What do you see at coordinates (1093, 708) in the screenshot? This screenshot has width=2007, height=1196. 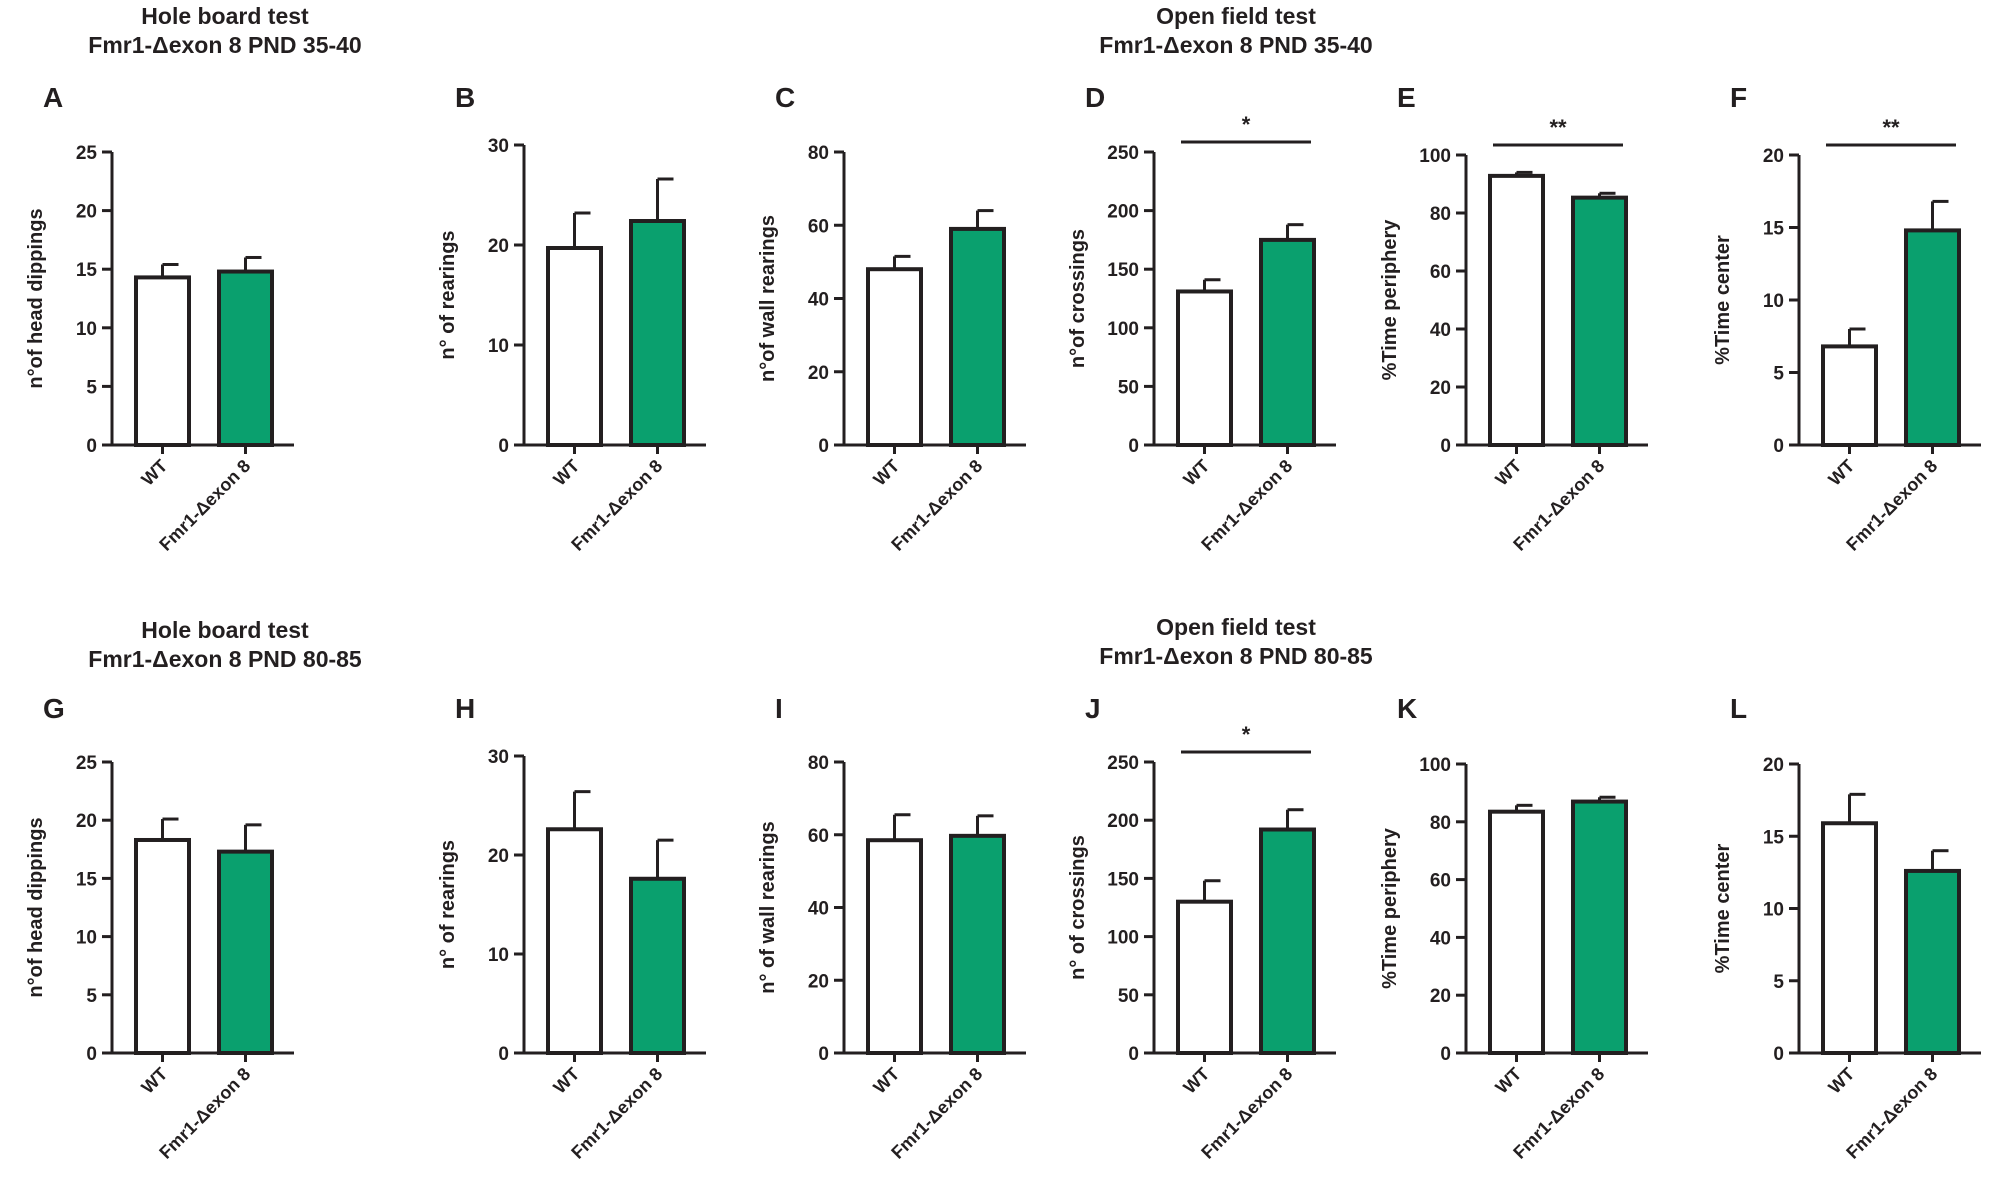 I see `panel-letter-j: J` at bounding box center [1093, 708].